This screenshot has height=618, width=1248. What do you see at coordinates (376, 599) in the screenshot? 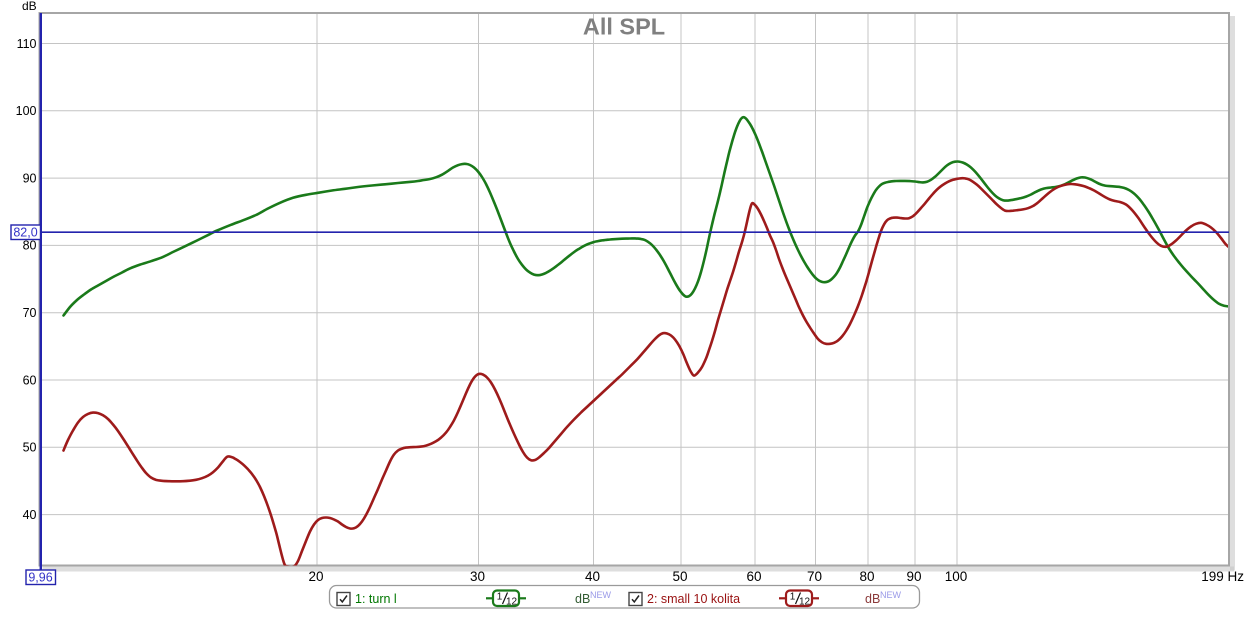
I see `svg-text: 1: turn l` at bounding box center [376, 599].